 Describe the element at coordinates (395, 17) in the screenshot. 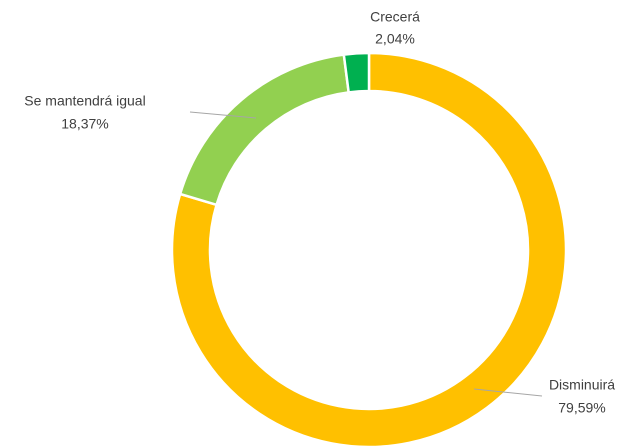

I see `category-label: Crecerá` at that location.